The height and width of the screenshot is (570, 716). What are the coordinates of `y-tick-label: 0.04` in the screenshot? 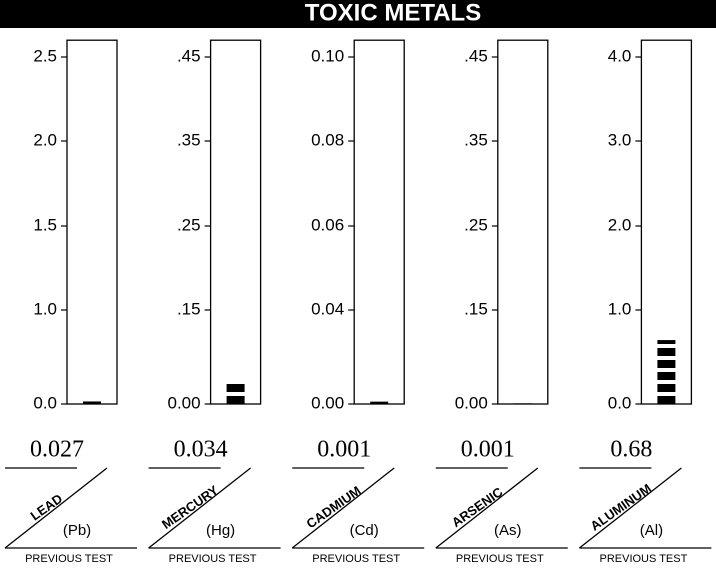 It's located at (327, 308).